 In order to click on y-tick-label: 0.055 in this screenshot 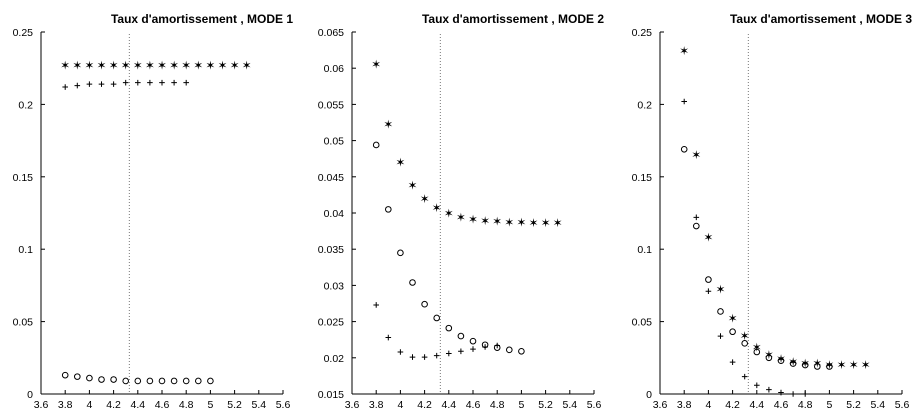, I will do `click(331, 105)`.